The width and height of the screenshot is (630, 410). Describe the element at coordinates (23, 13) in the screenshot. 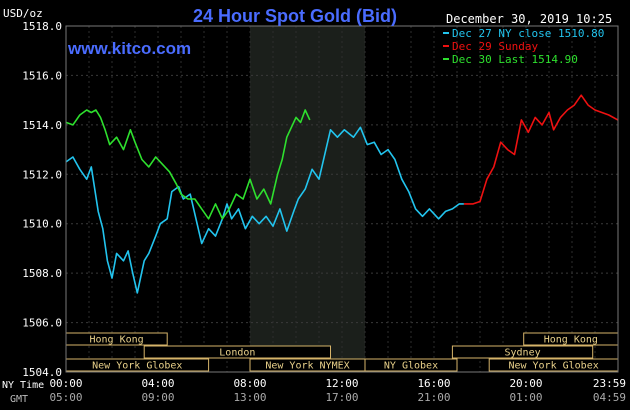

I see `unit-label: USD/oz` at that location.